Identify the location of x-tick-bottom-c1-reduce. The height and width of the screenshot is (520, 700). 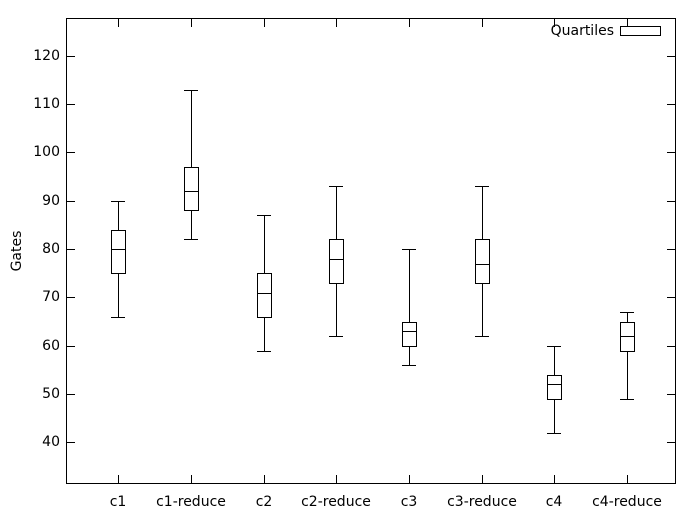
(191, 479).